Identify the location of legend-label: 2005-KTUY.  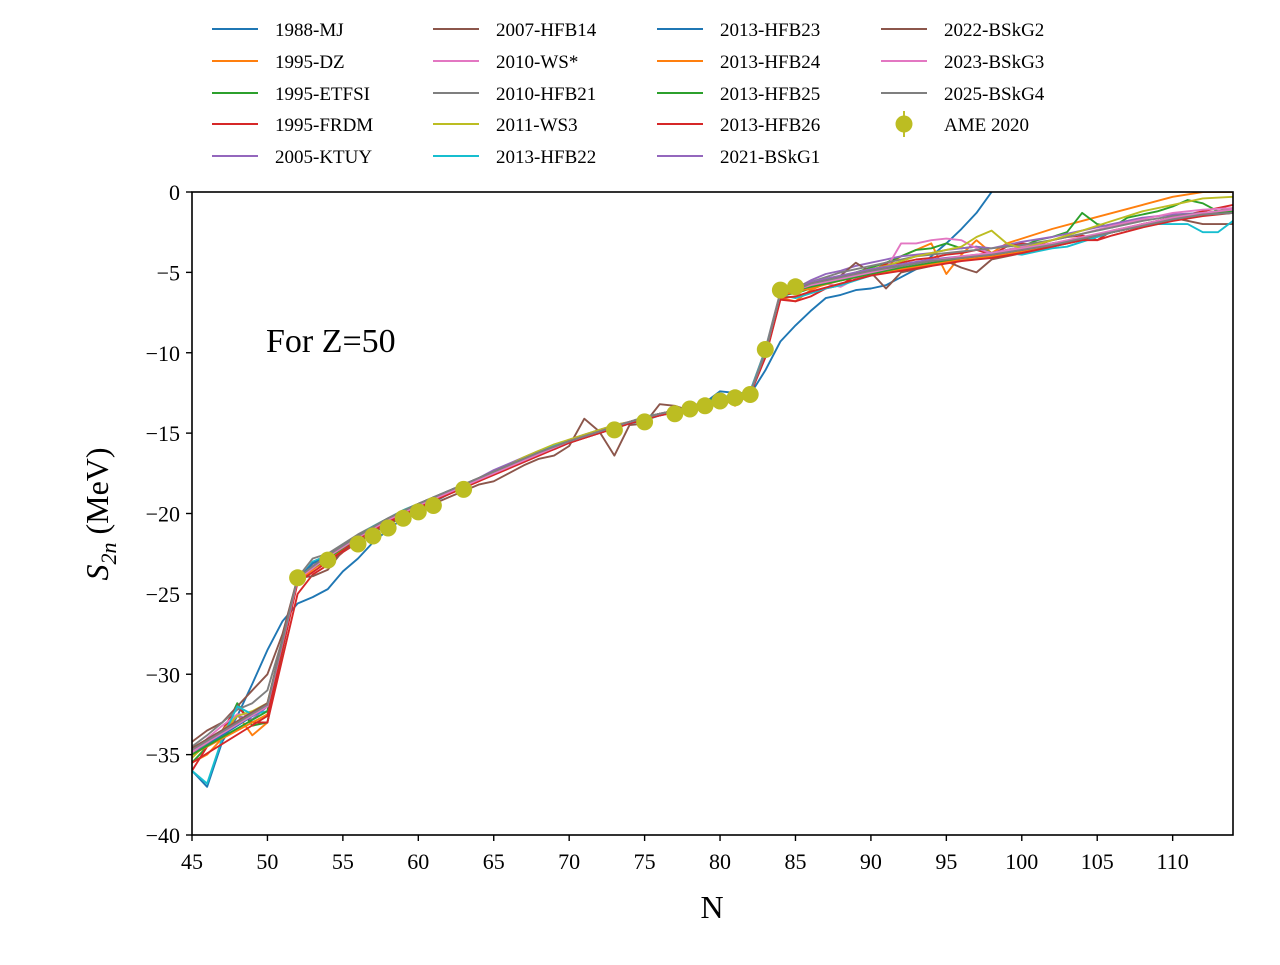
(323, 157).